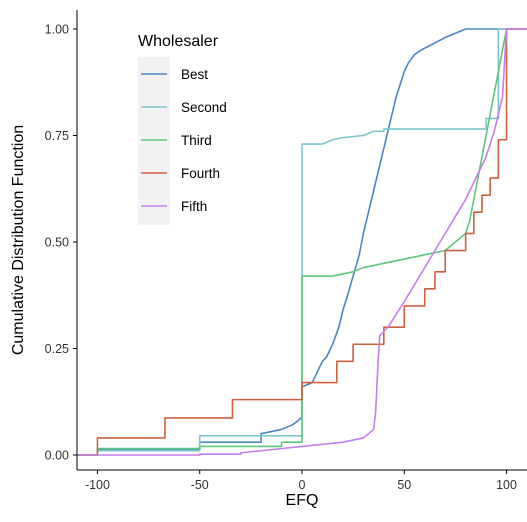  I want to click on y-tick-label: 0.25, so click(57, 349).